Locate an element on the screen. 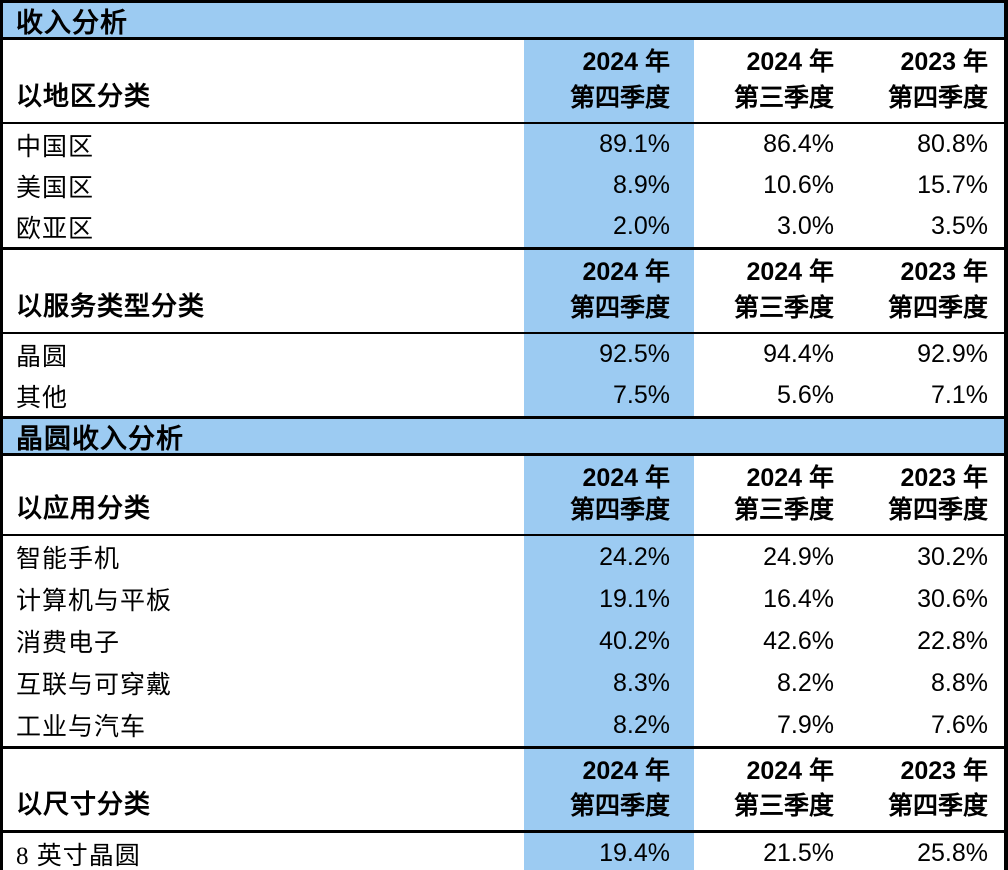 This screenshot has width=1008, height=870. value-cell-2024q4: 40.2% is located at coordinates (609, 641).